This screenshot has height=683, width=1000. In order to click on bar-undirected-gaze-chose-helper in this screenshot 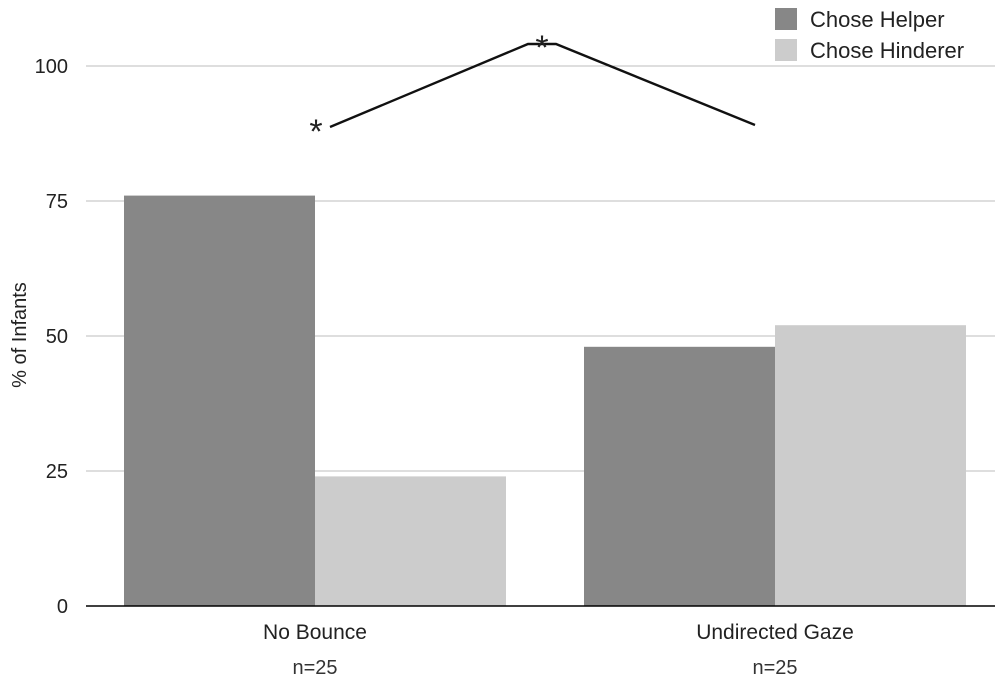, I will do `click(679, 476)`.